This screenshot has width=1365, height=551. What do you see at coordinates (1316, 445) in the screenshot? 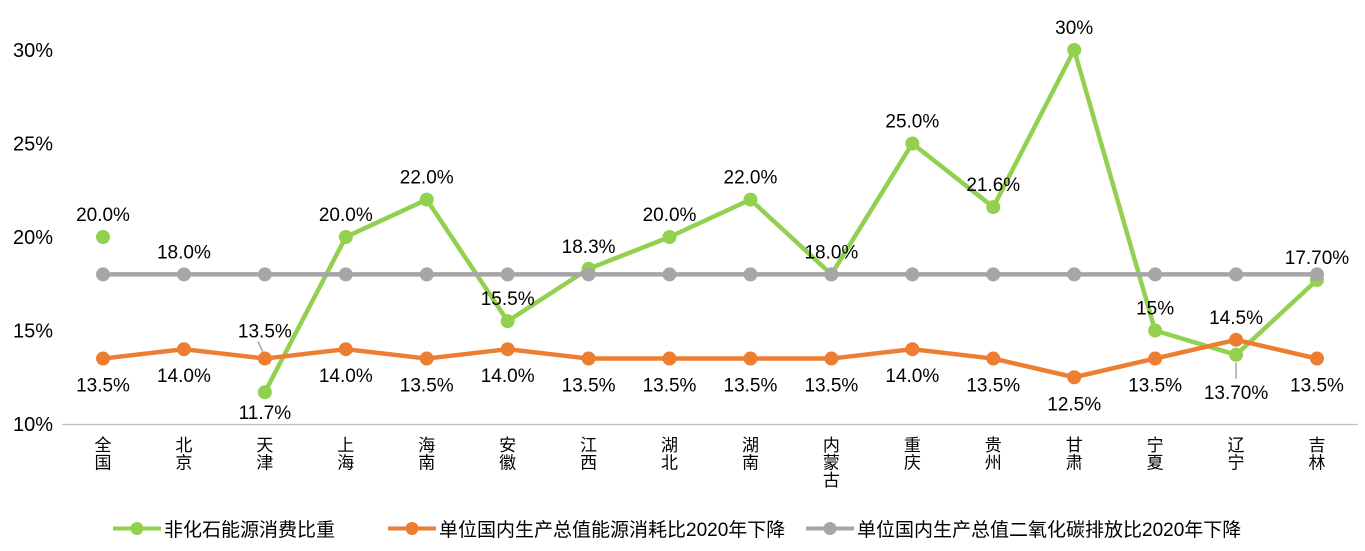
I see `x-axis-category-label: 吉` at bounding box center [1316, 445].